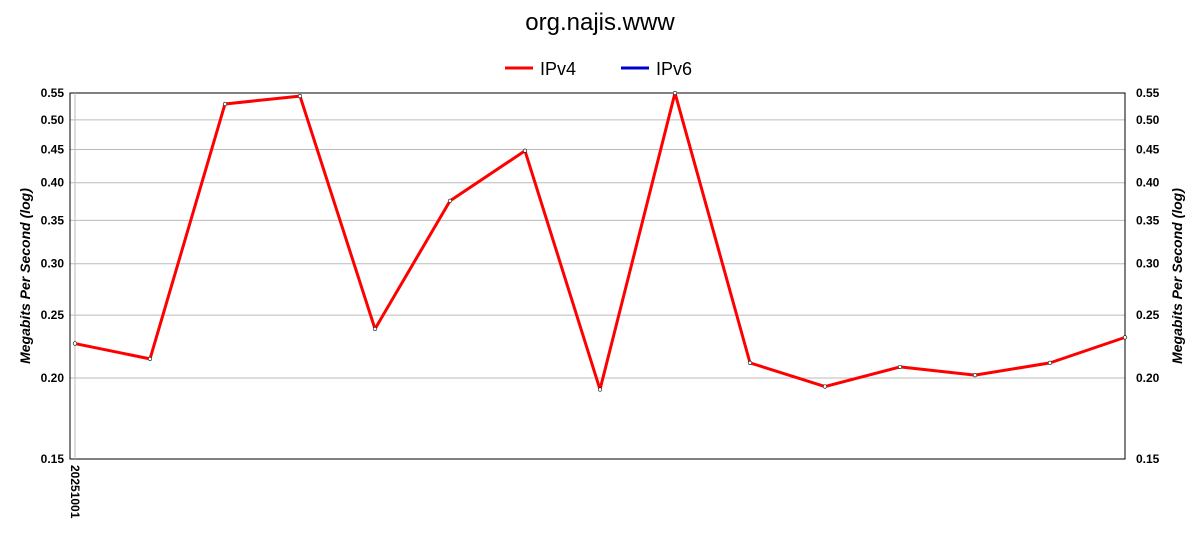 Image resolution: width=1200 pixels, height=550 pixels. What do you see at coordinates (53, 315) in the screenshot?
I see `y-tick-label-left: 0.25` at bounding box center [53, 315].